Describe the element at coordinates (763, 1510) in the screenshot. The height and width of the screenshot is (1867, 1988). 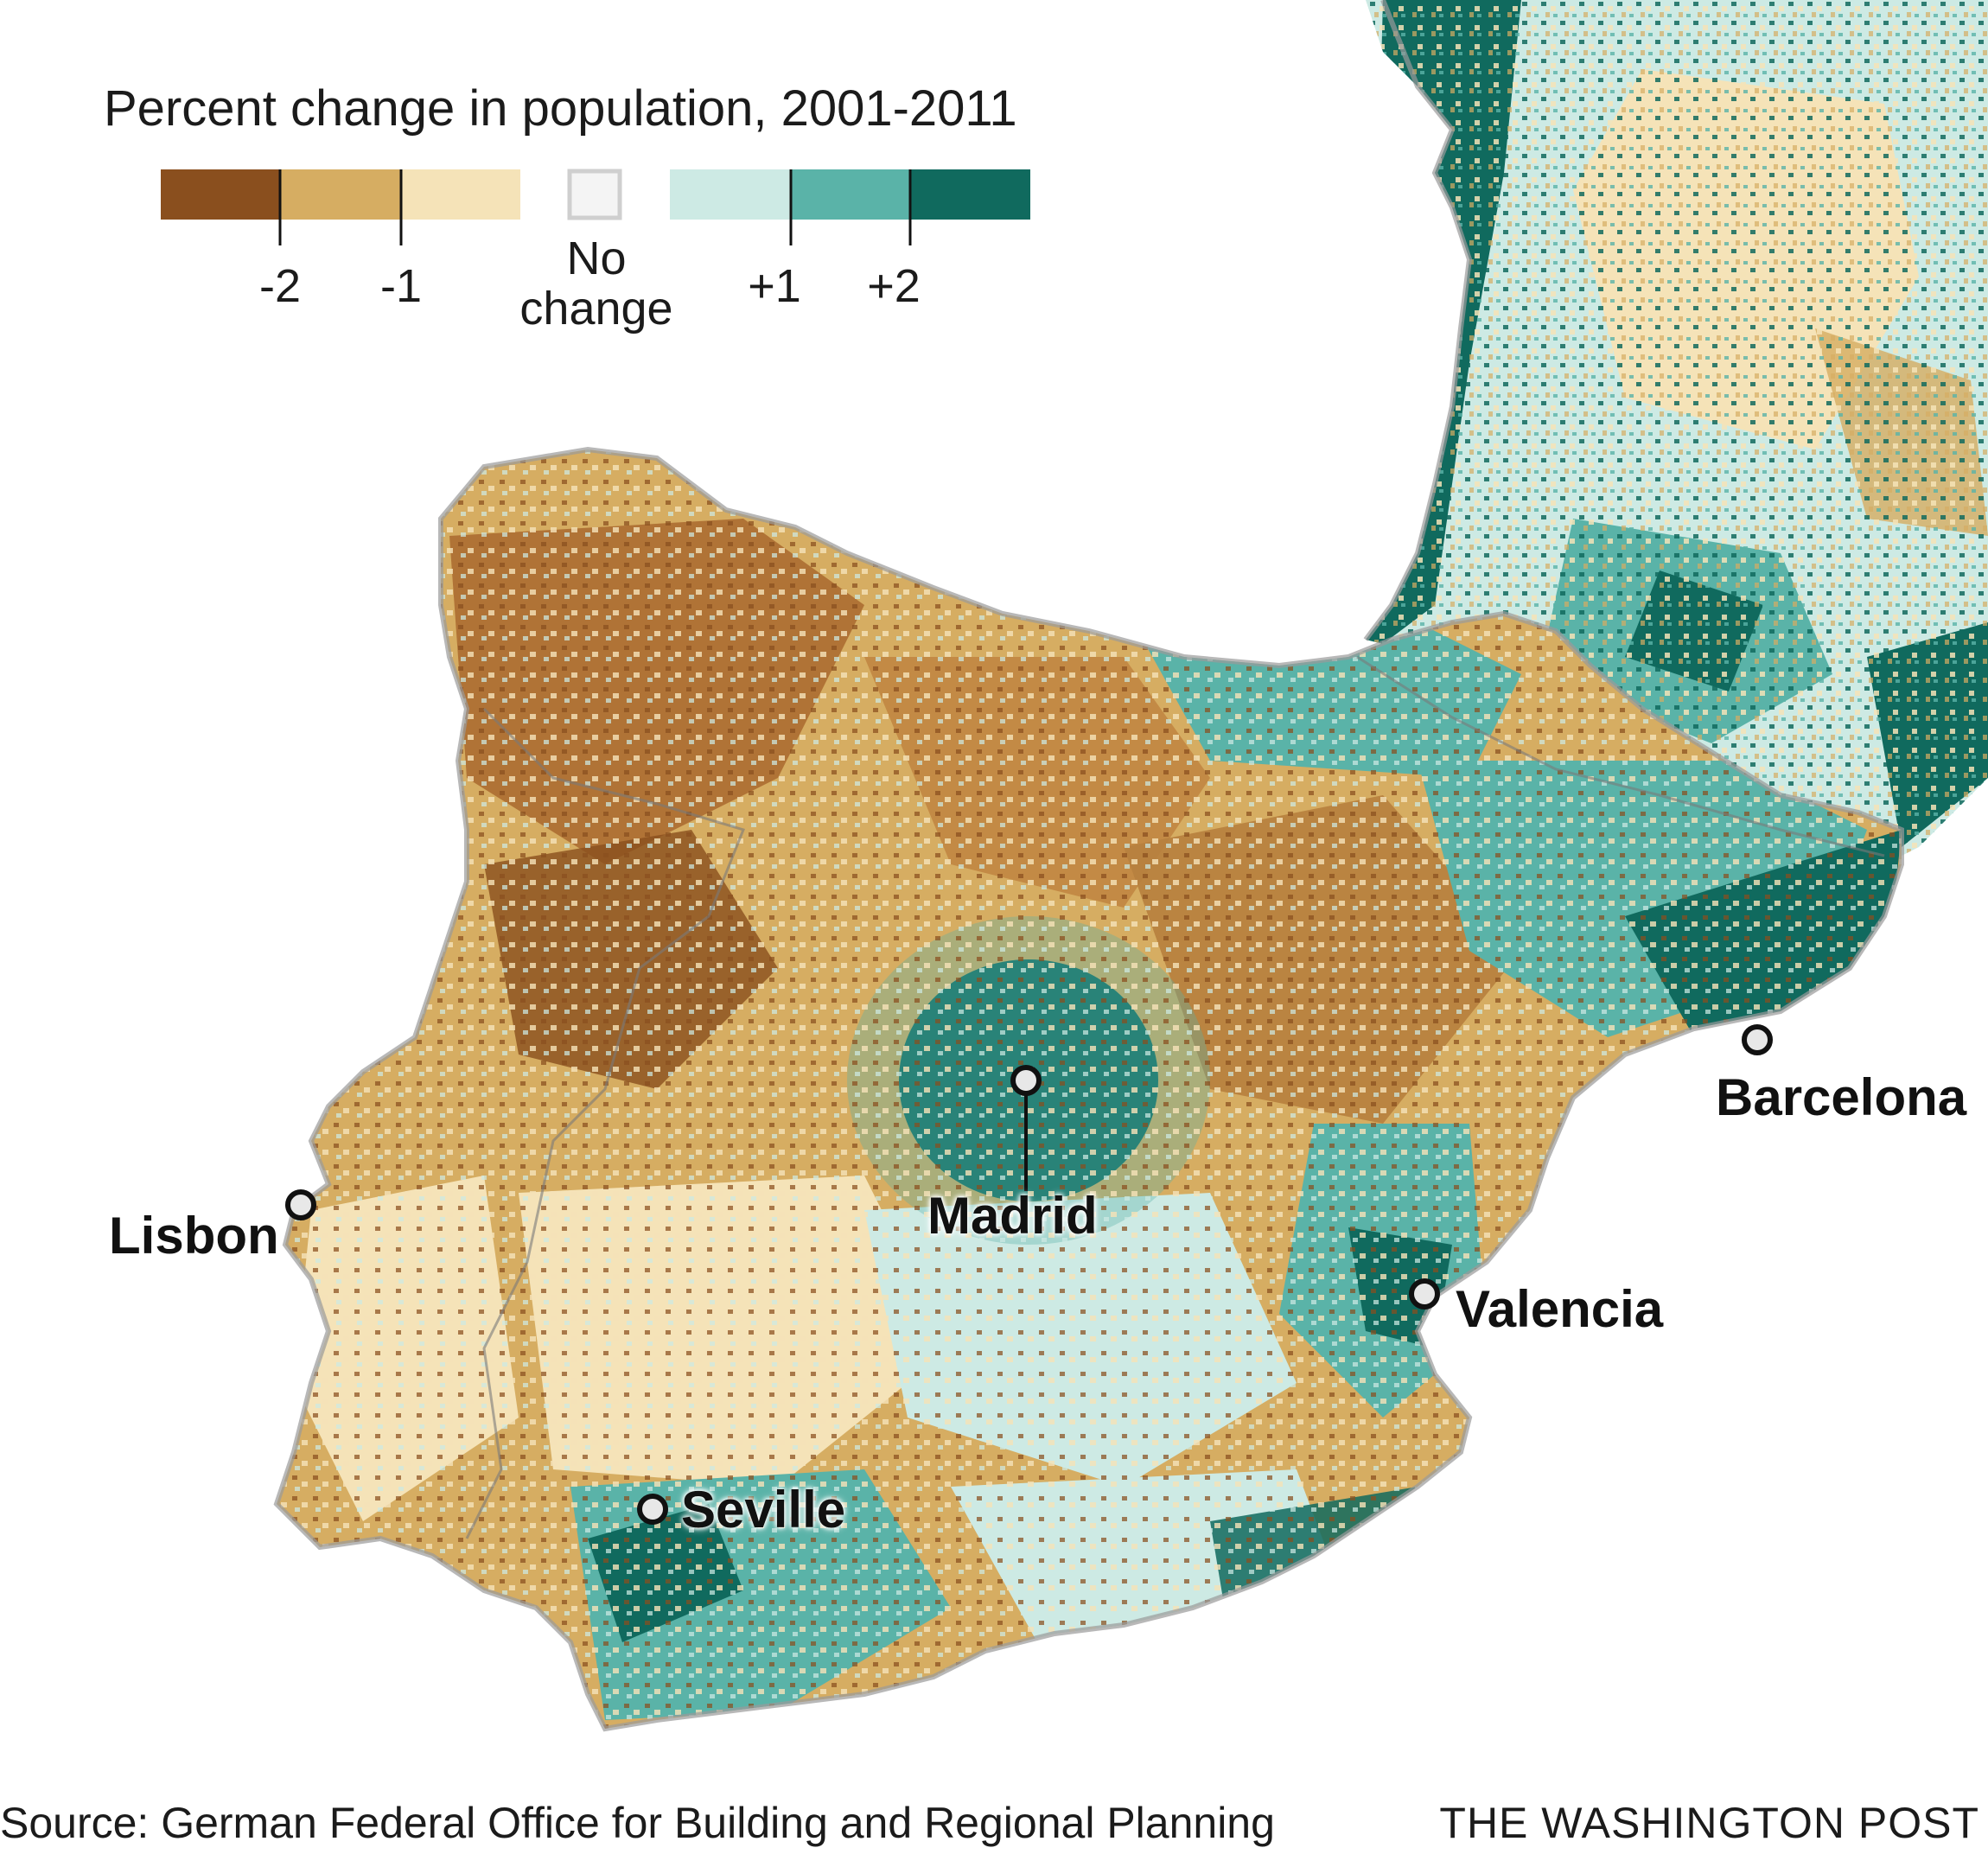
I see `city-label-seville: Seville` at that location.